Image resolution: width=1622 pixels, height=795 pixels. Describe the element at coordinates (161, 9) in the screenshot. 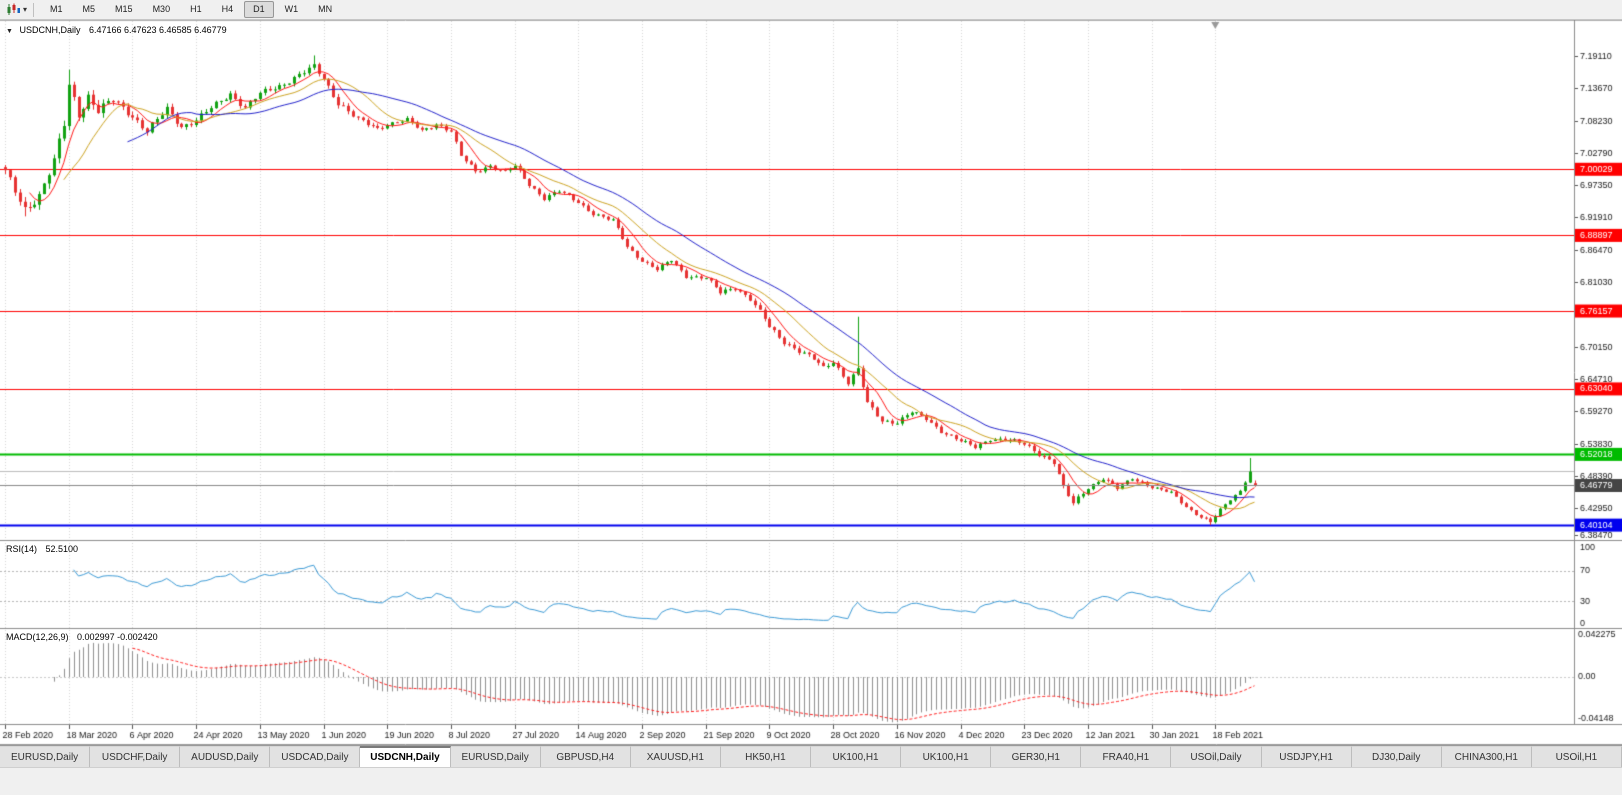

I see `timeframe-button-m30: M30` at that location.